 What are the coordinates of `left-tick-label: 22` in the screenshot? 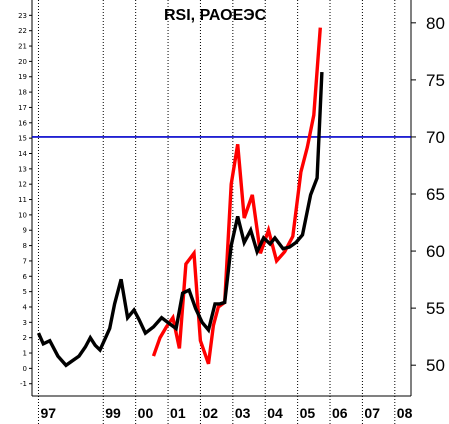 It's located at (22, 31).